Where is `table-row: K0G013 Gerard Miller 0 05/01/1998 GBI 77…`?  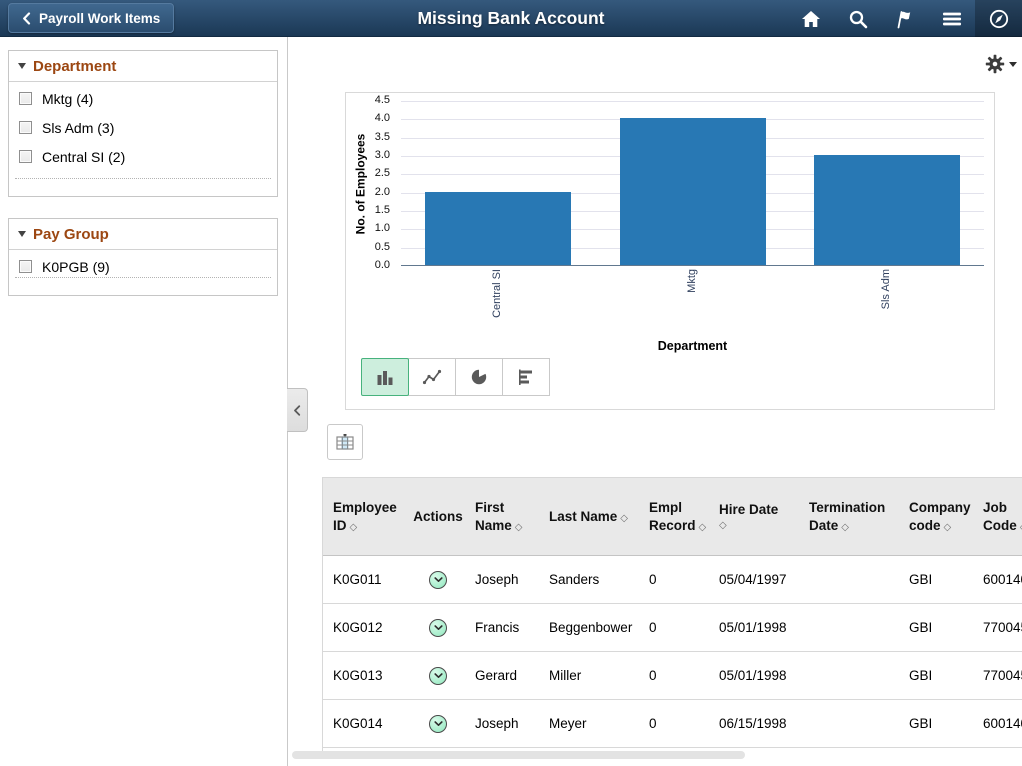
table-row: K0G013 Gerard Miller 0 05/01/1998 GBI 77… is located at coordinates (672, 676).